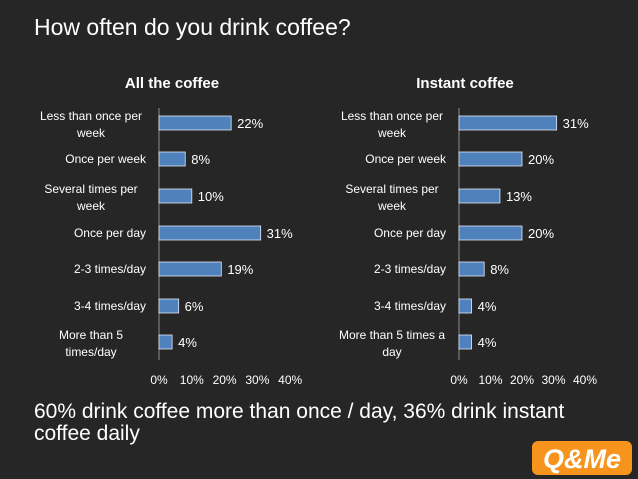 Image resolution: width=638 pixels, height=479 pixels. Describe the element at coordinates (391, 197) in the screenshot. I see `chart2-category-label: Several times per week` at that location.